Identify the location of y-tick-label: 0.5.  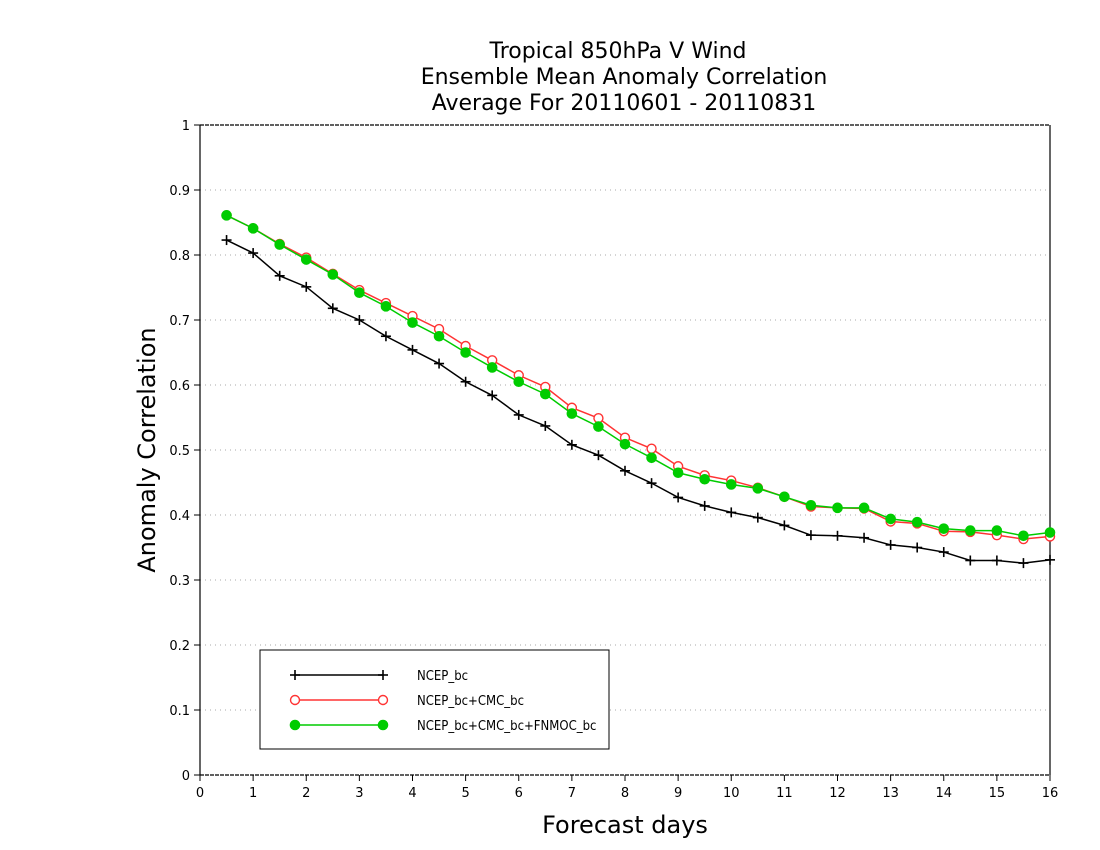
(179, 451).